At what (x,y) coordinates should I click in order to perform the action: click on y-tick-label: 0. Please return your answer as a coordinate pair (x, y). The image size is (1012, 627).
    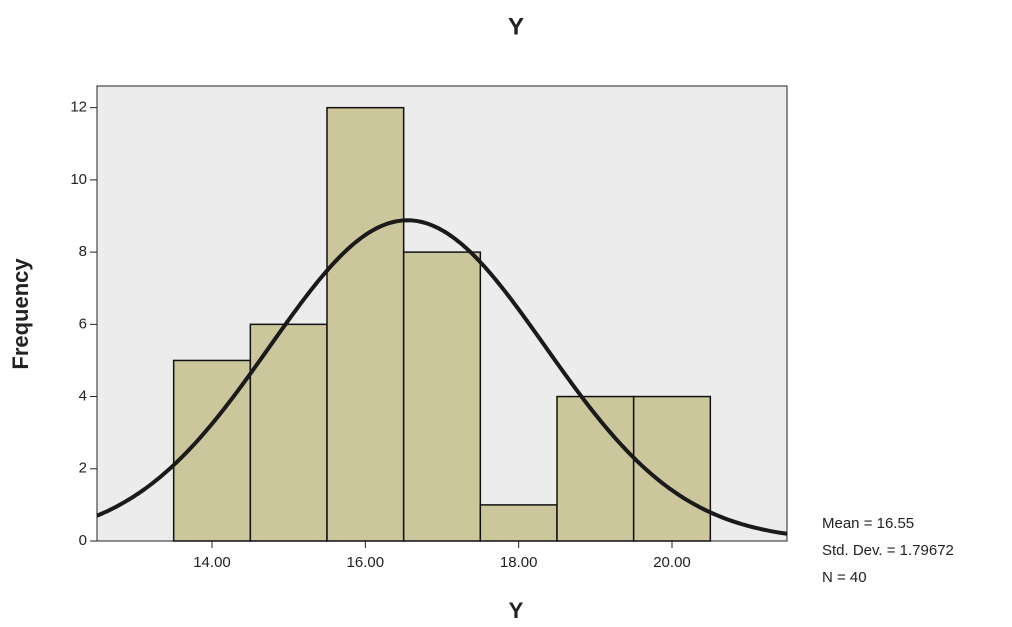
    Looking at the image, I should click on (83, 540).